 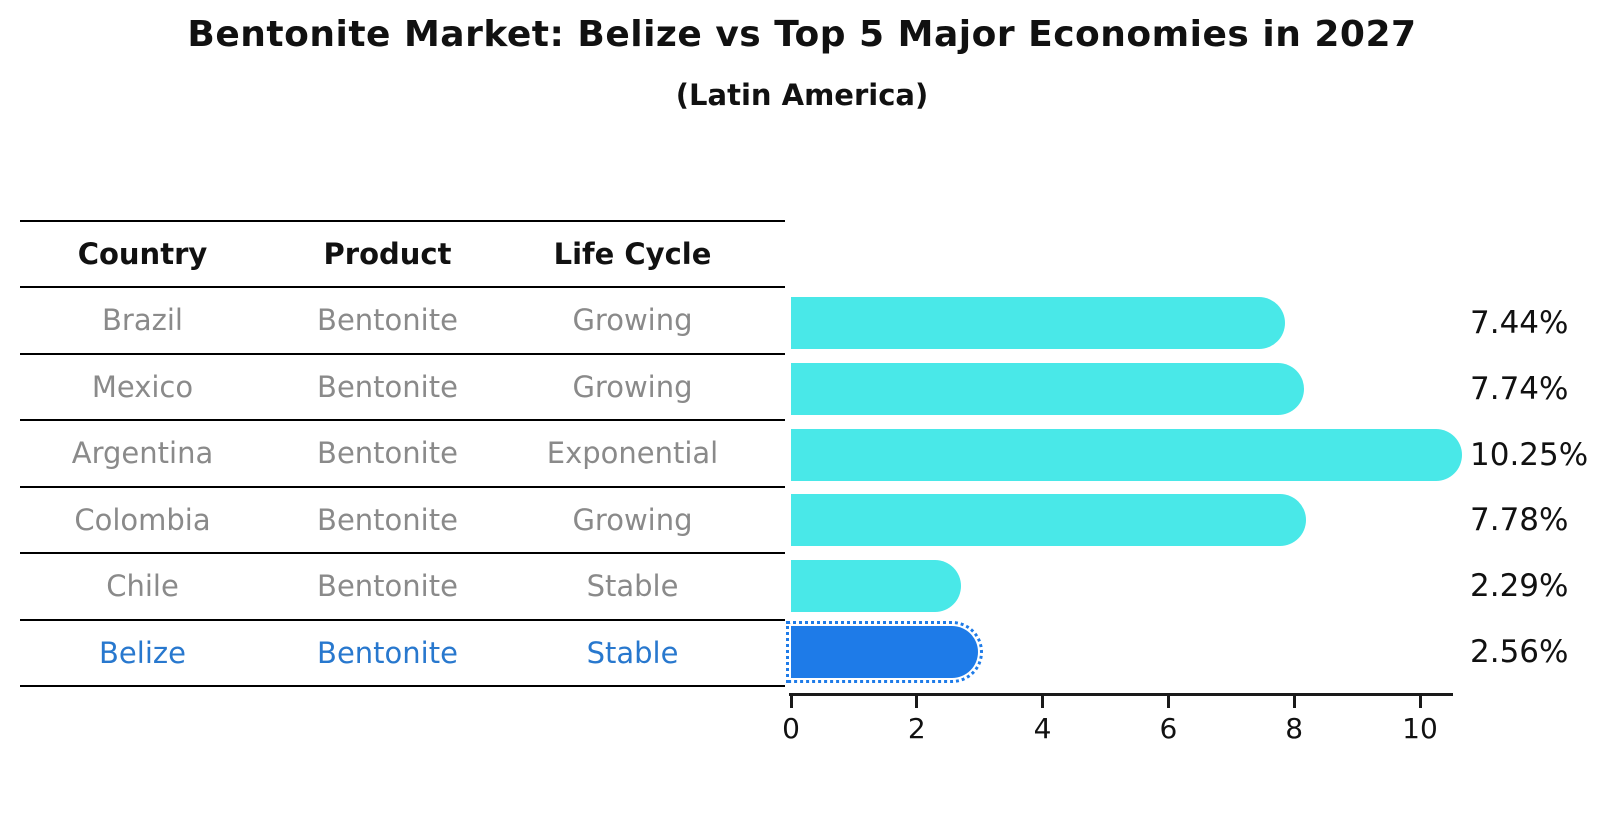 I want to click on value-label: 7.74%, so click(x=1519, y=388).